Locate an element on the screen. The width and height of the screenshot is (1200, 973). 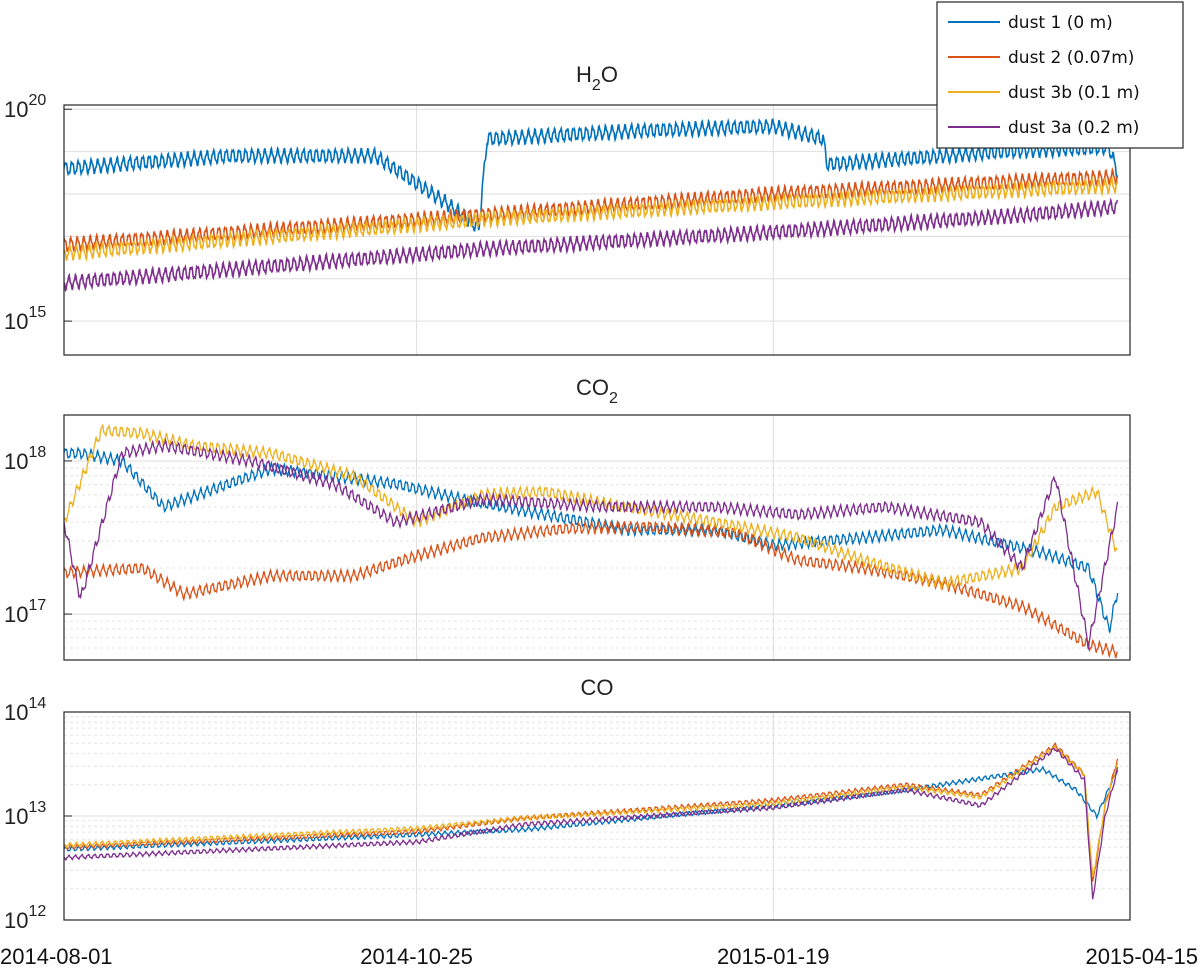
x-tick-label: 2015-01-19 is located at coordinates (773, 956).